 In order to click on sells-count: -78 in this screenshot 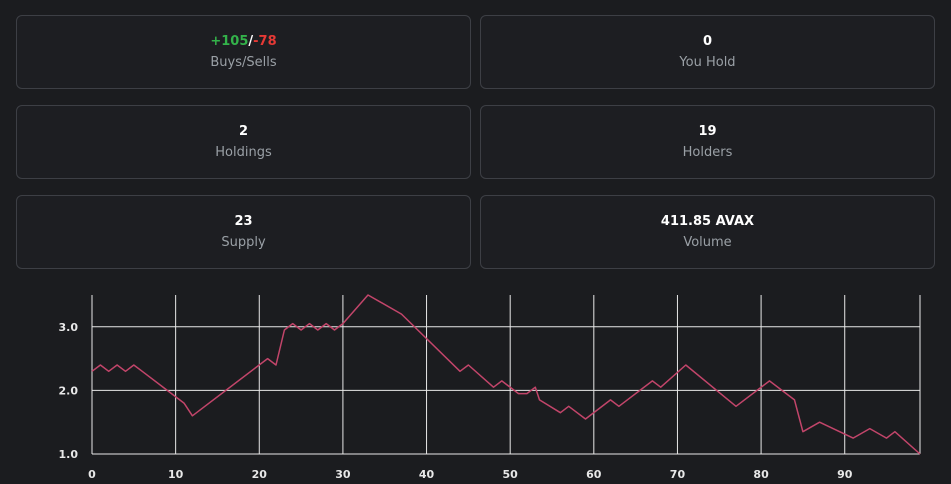, I will do `click(265, 41)`.